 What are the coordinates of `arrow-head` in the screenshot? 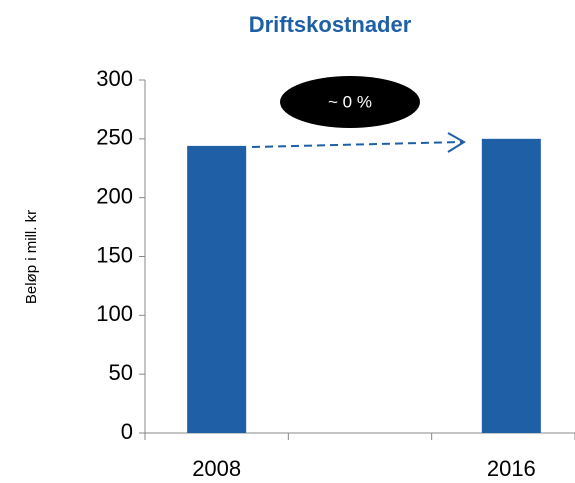 It's located at (456, 142).